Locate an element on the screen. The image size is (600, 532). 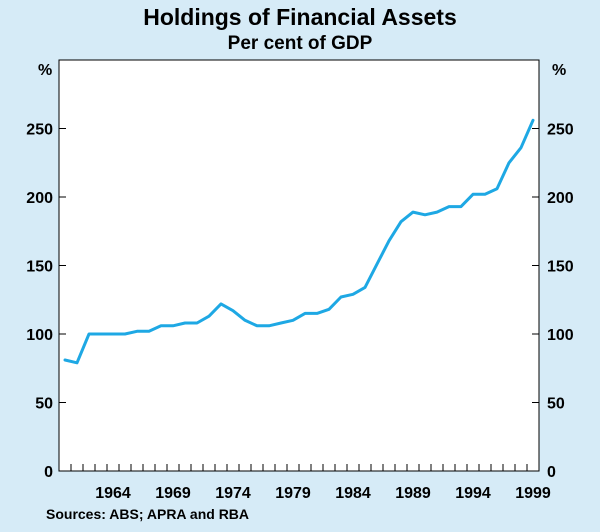
y-tick-label-left-50: 50 is located at coordinates (44, 404).